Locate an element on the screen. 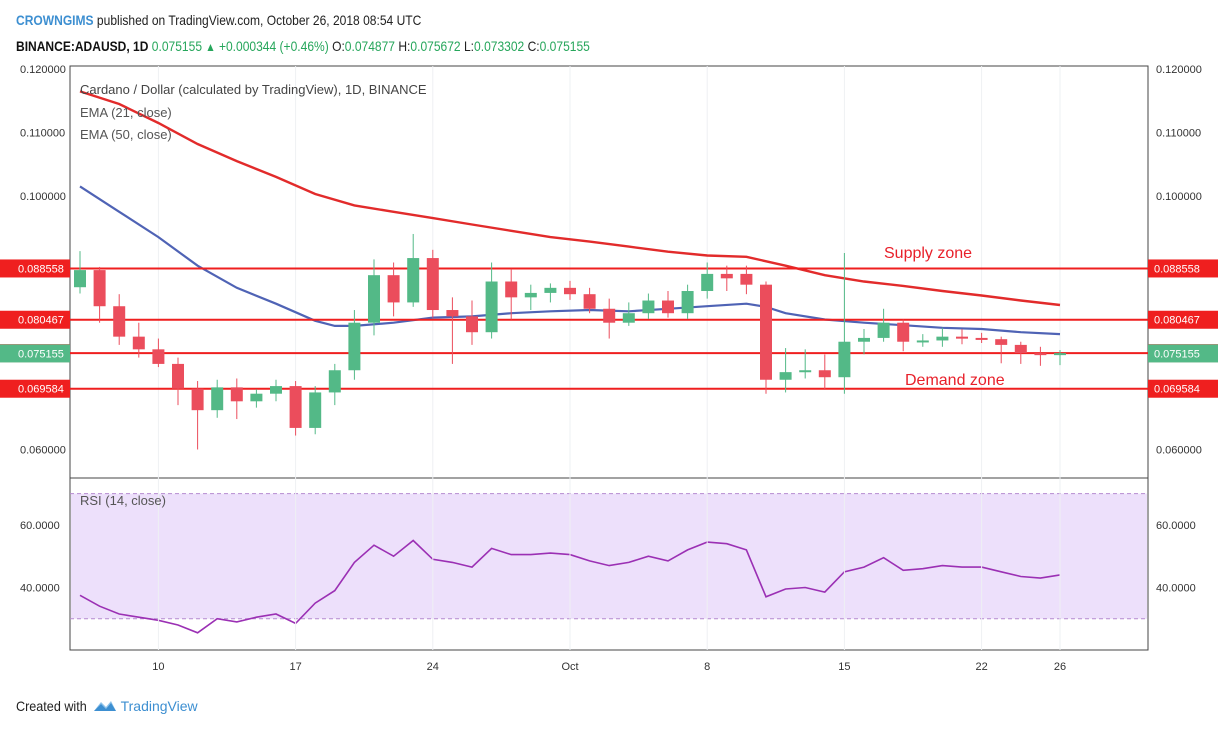 Image resolution: width=1220 pixels, height=740 pixels. price-tick-left: 0.110000 is located at coordinates (42, 134).